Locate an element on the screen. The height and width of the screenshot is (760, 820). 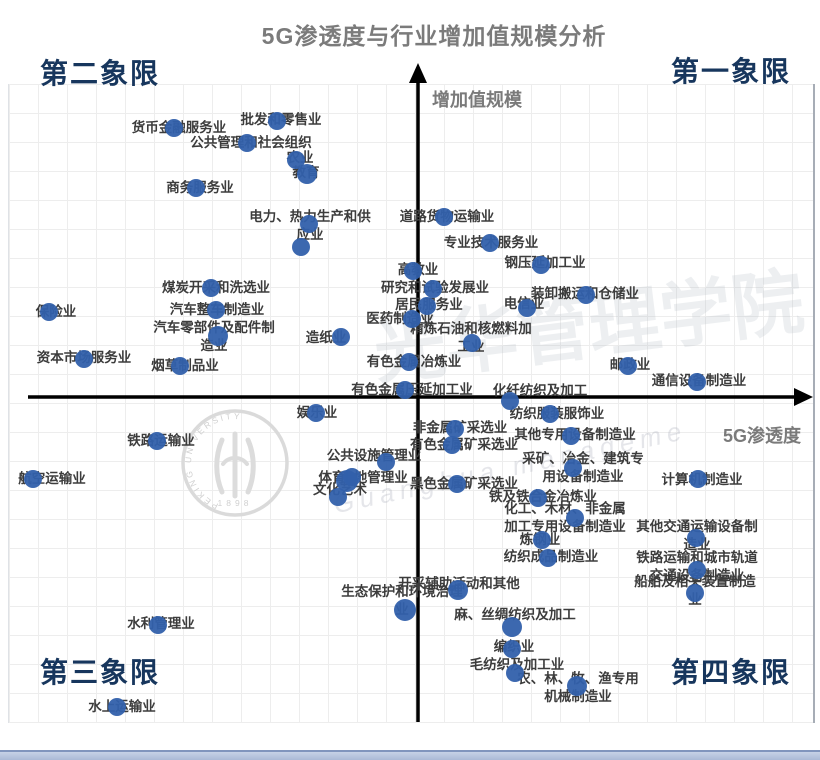
chart-title: 5G渗透度与行业增加值规模分析 is located at coordinates (434, 36).